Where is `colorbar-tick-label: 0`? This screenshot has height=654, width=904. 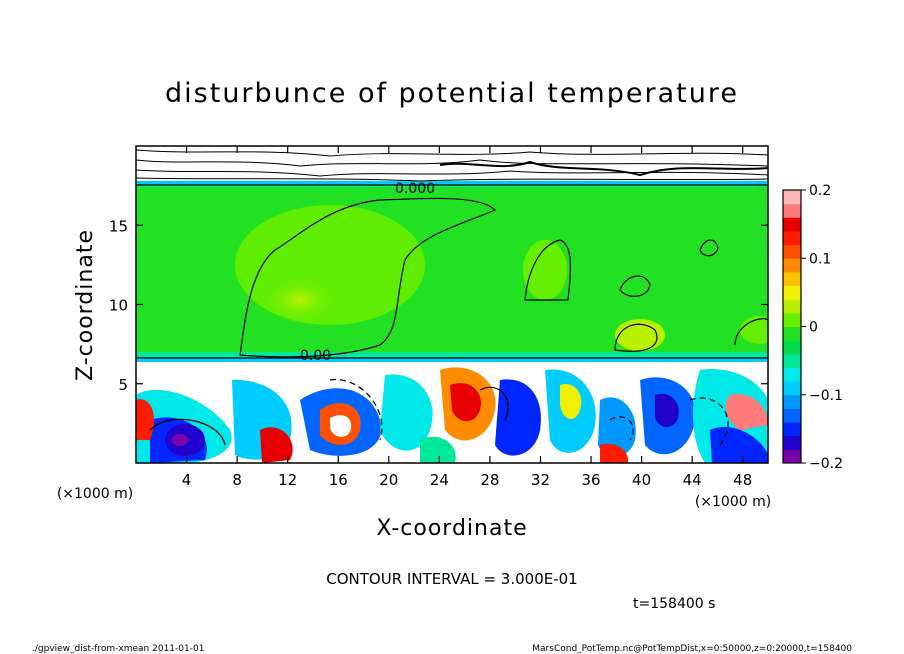
colorbar-tick-label: 0 is located at coordinates (813, 328).